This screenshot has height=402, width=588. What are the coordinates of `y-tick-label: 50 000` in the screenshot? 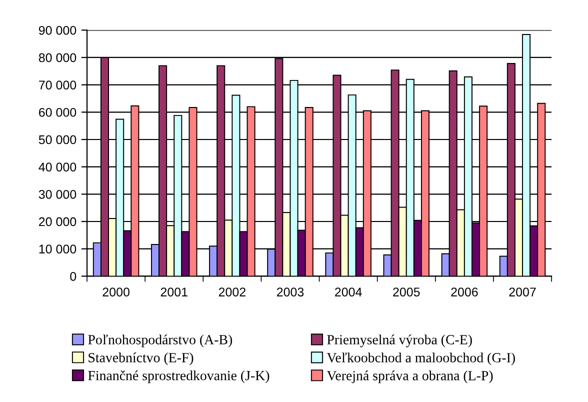 It's located at (57, 139).